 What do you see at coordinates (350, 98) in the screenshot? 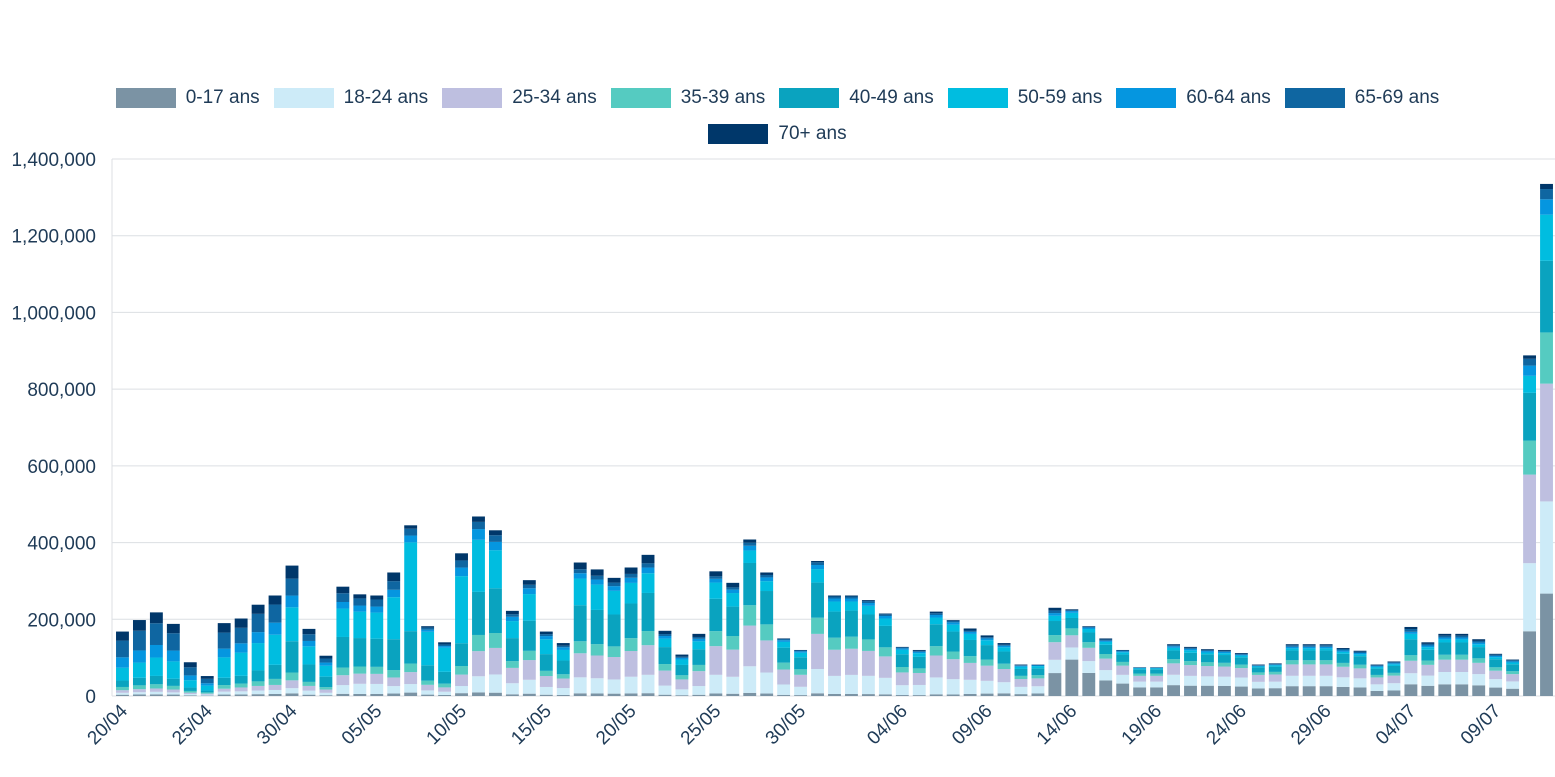
I see `legend-item: 18-24 ans` at bounding box center [350, 98].